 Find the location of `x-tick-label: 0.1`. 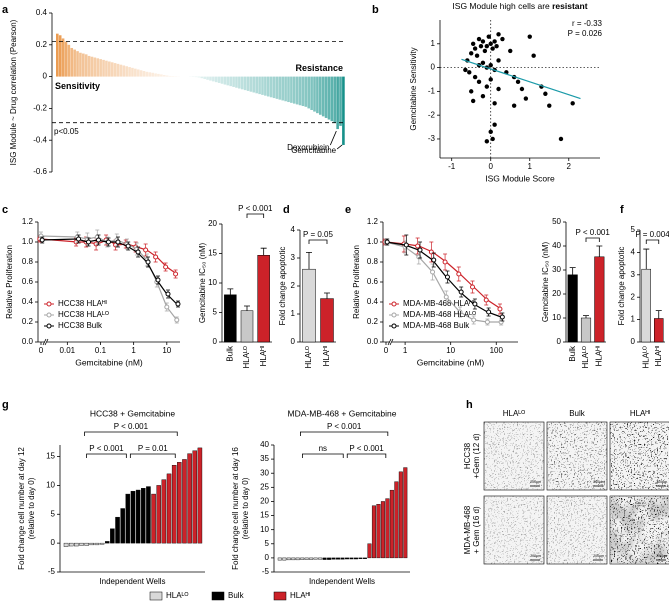

x-tick-label: 0.1 is located at coordinates (101, 350).